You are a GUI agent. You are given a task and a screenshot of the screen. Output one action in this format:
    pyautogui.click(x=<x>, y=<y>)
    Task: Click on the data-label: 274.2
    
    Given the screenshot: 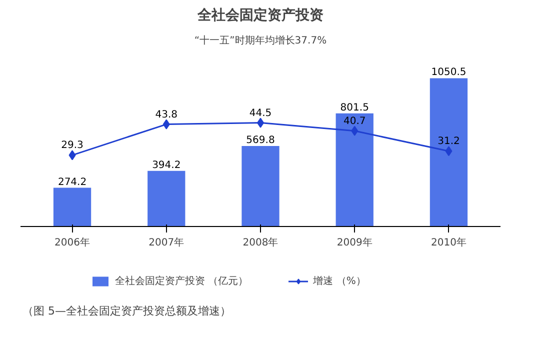 What is the action you would take?
    pyautogui.click(x=72, y=182)
    